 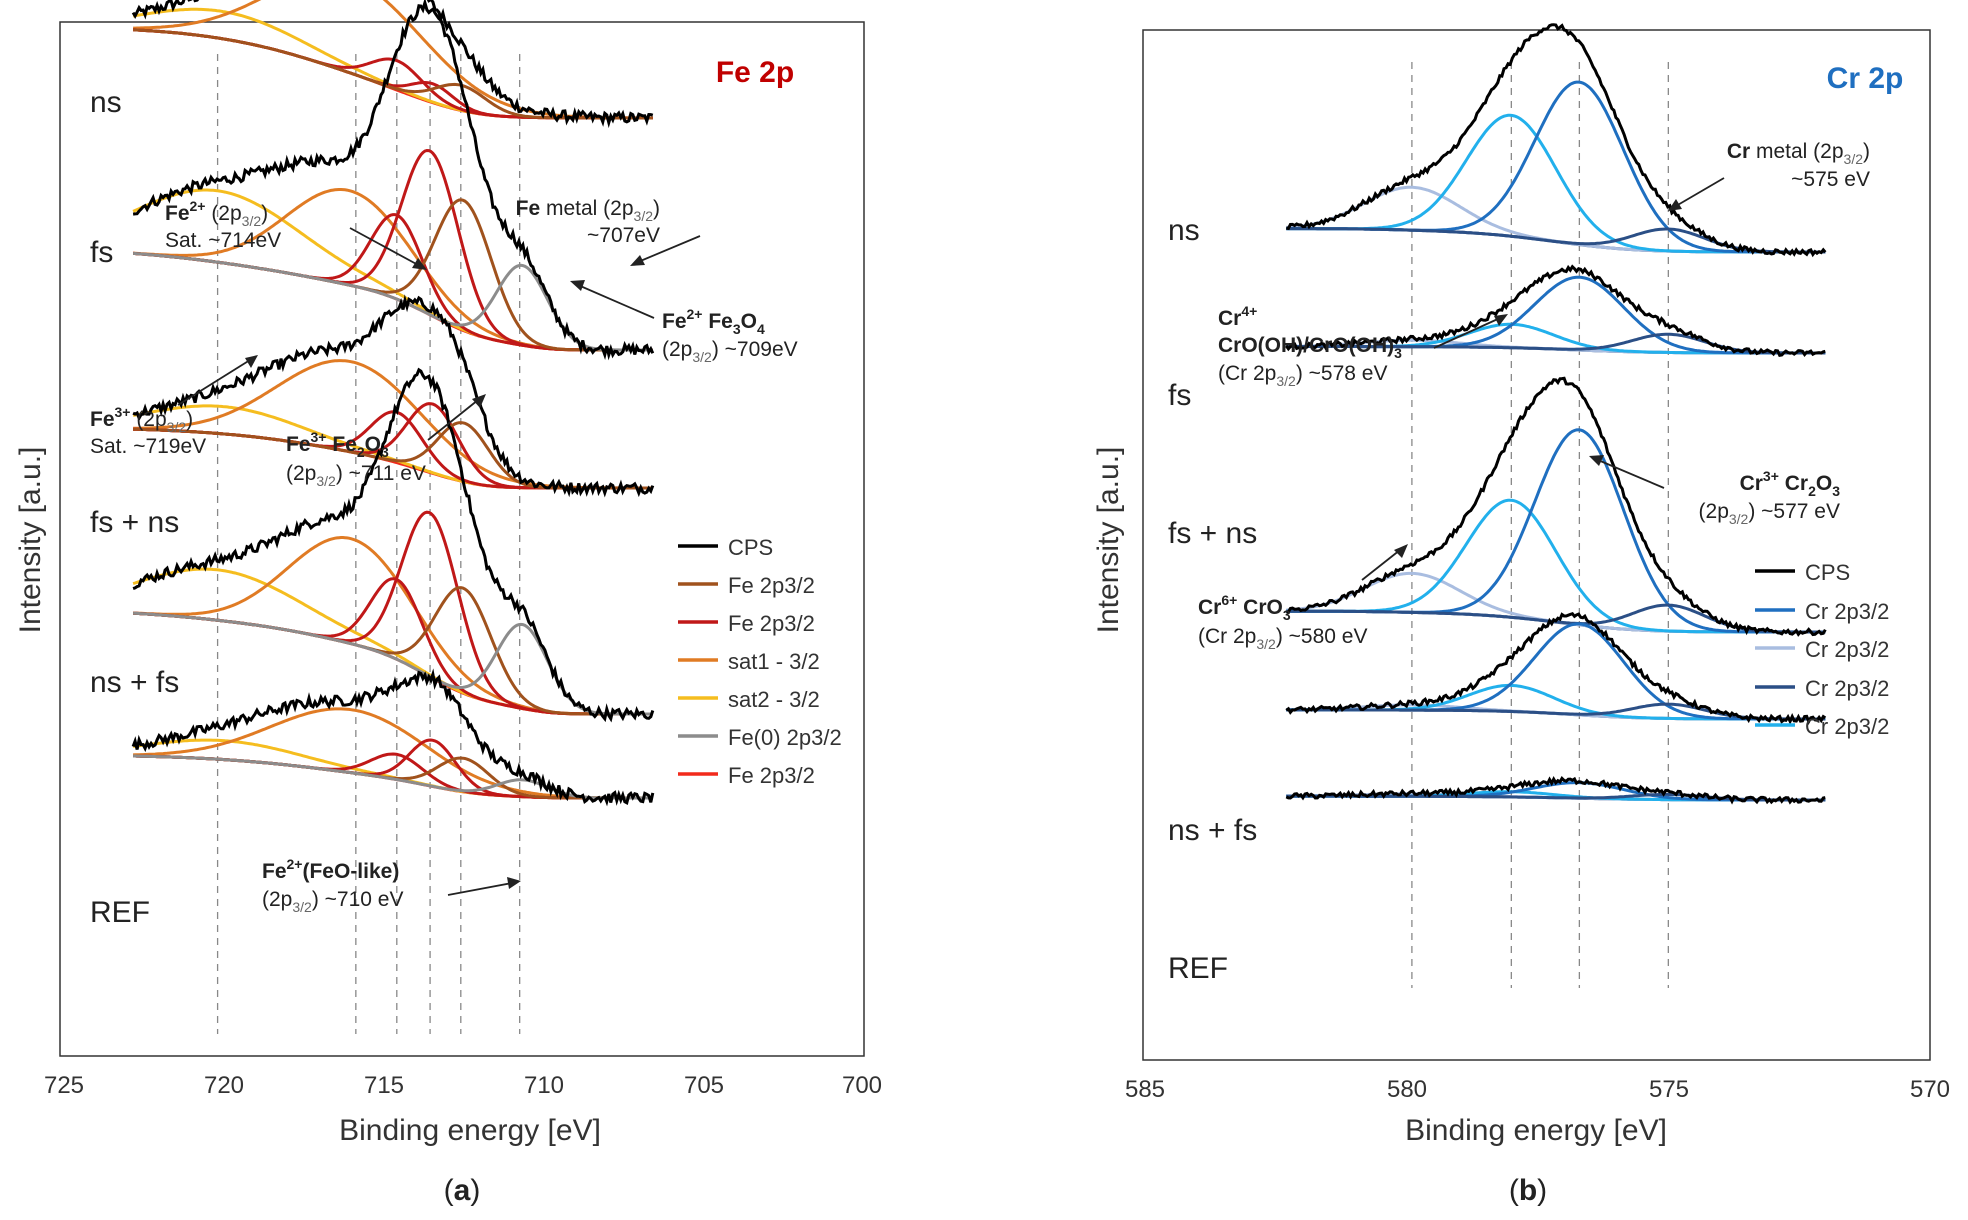 What do you see at coordinates (544, 1085) in the screenshot?
I see `panel-a-tick: 710` at bounding box center [544, 1085].